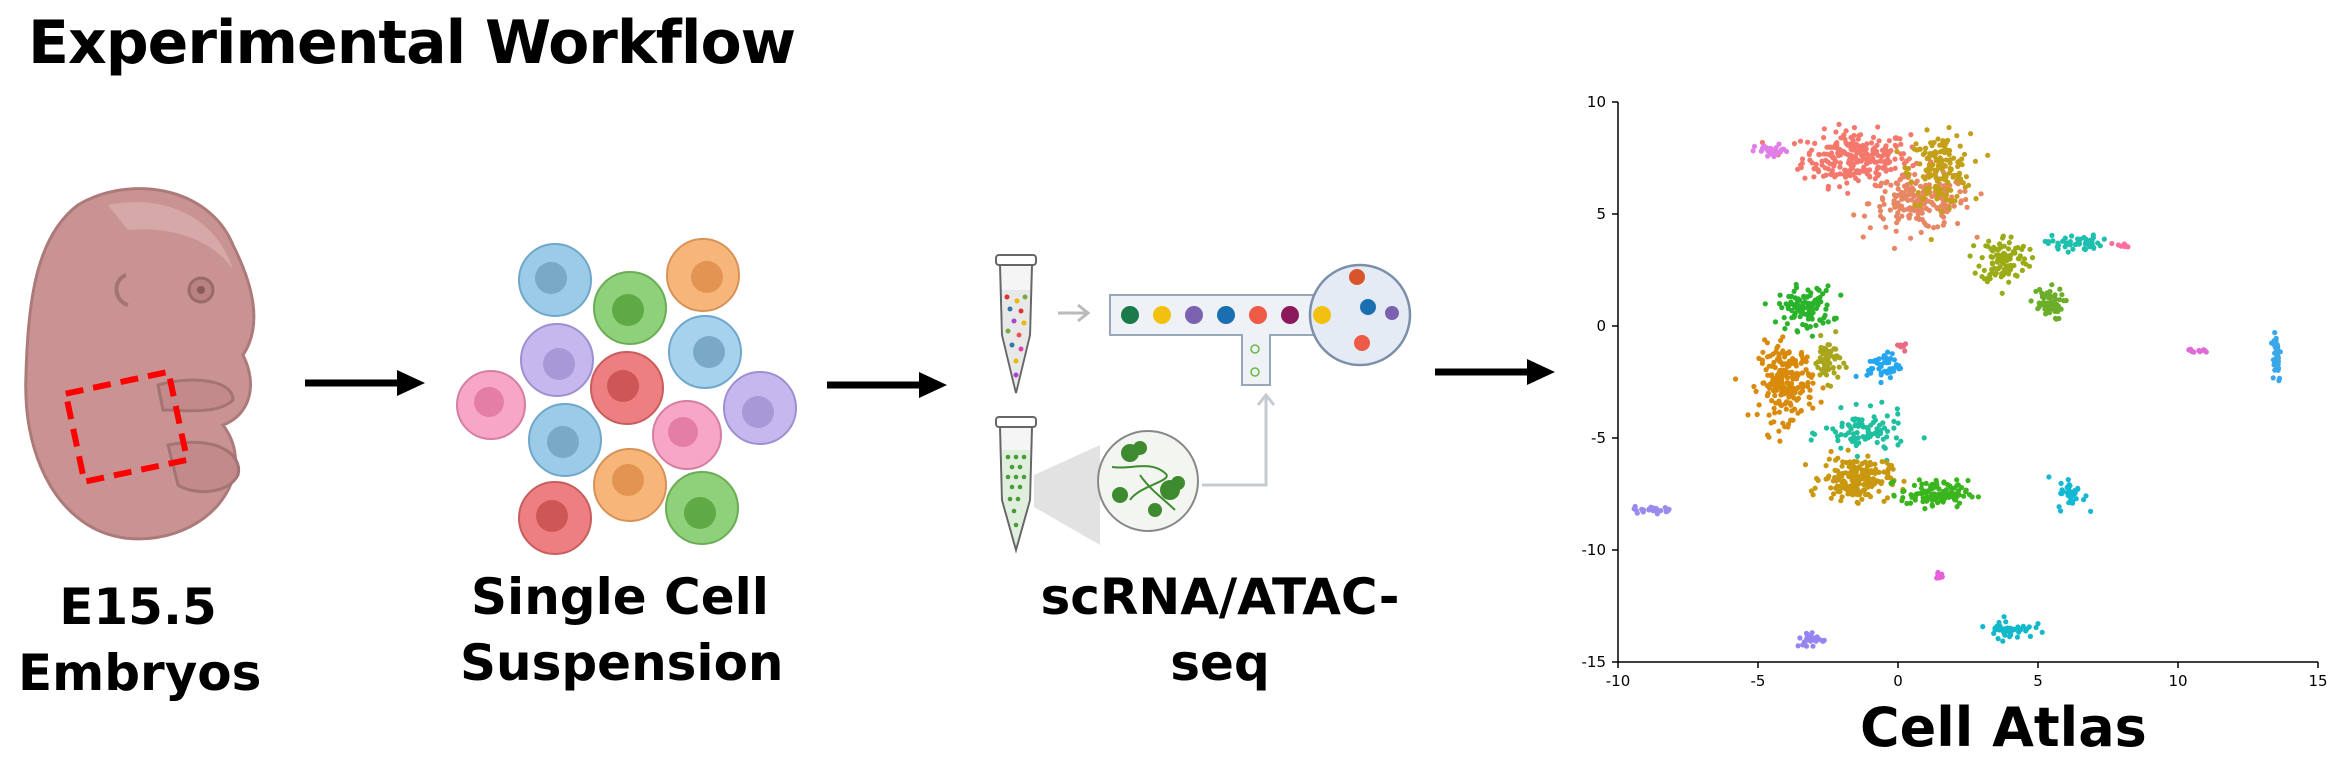 The width and height of the screenshot is (2340, 759). I want to click on stage-label-embryos: E15.5 Embryos, so click(140, 640).